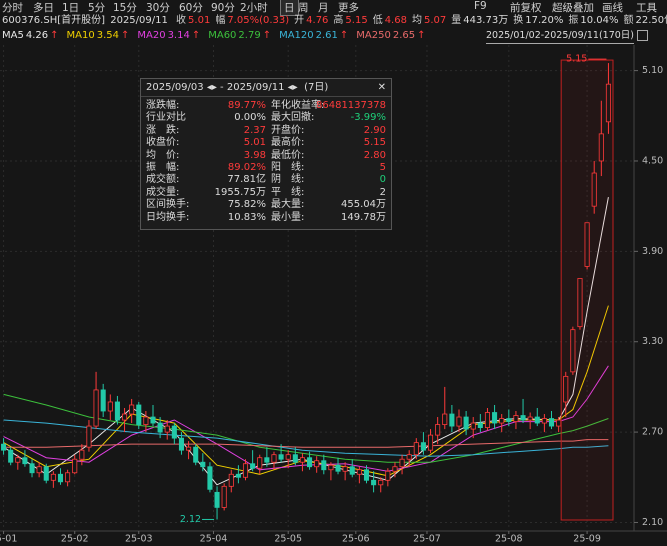  Describe the element at coordinates (289, 8) in the screenshot. I see `toolbar-tab: 日` at that location.